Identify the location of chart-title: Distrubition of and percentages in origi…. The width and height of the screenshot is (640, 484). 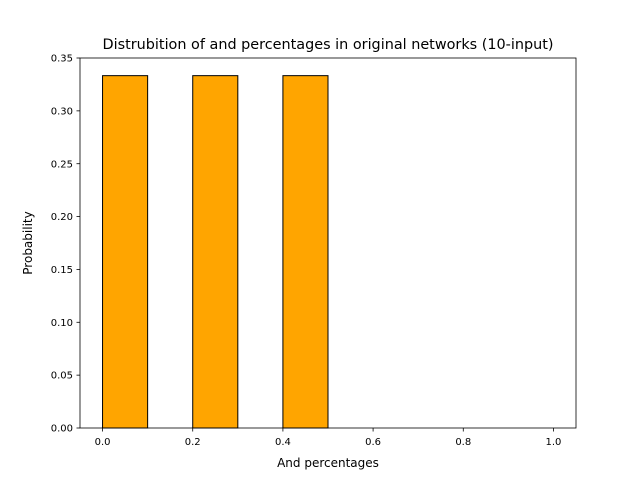
(328, 45).